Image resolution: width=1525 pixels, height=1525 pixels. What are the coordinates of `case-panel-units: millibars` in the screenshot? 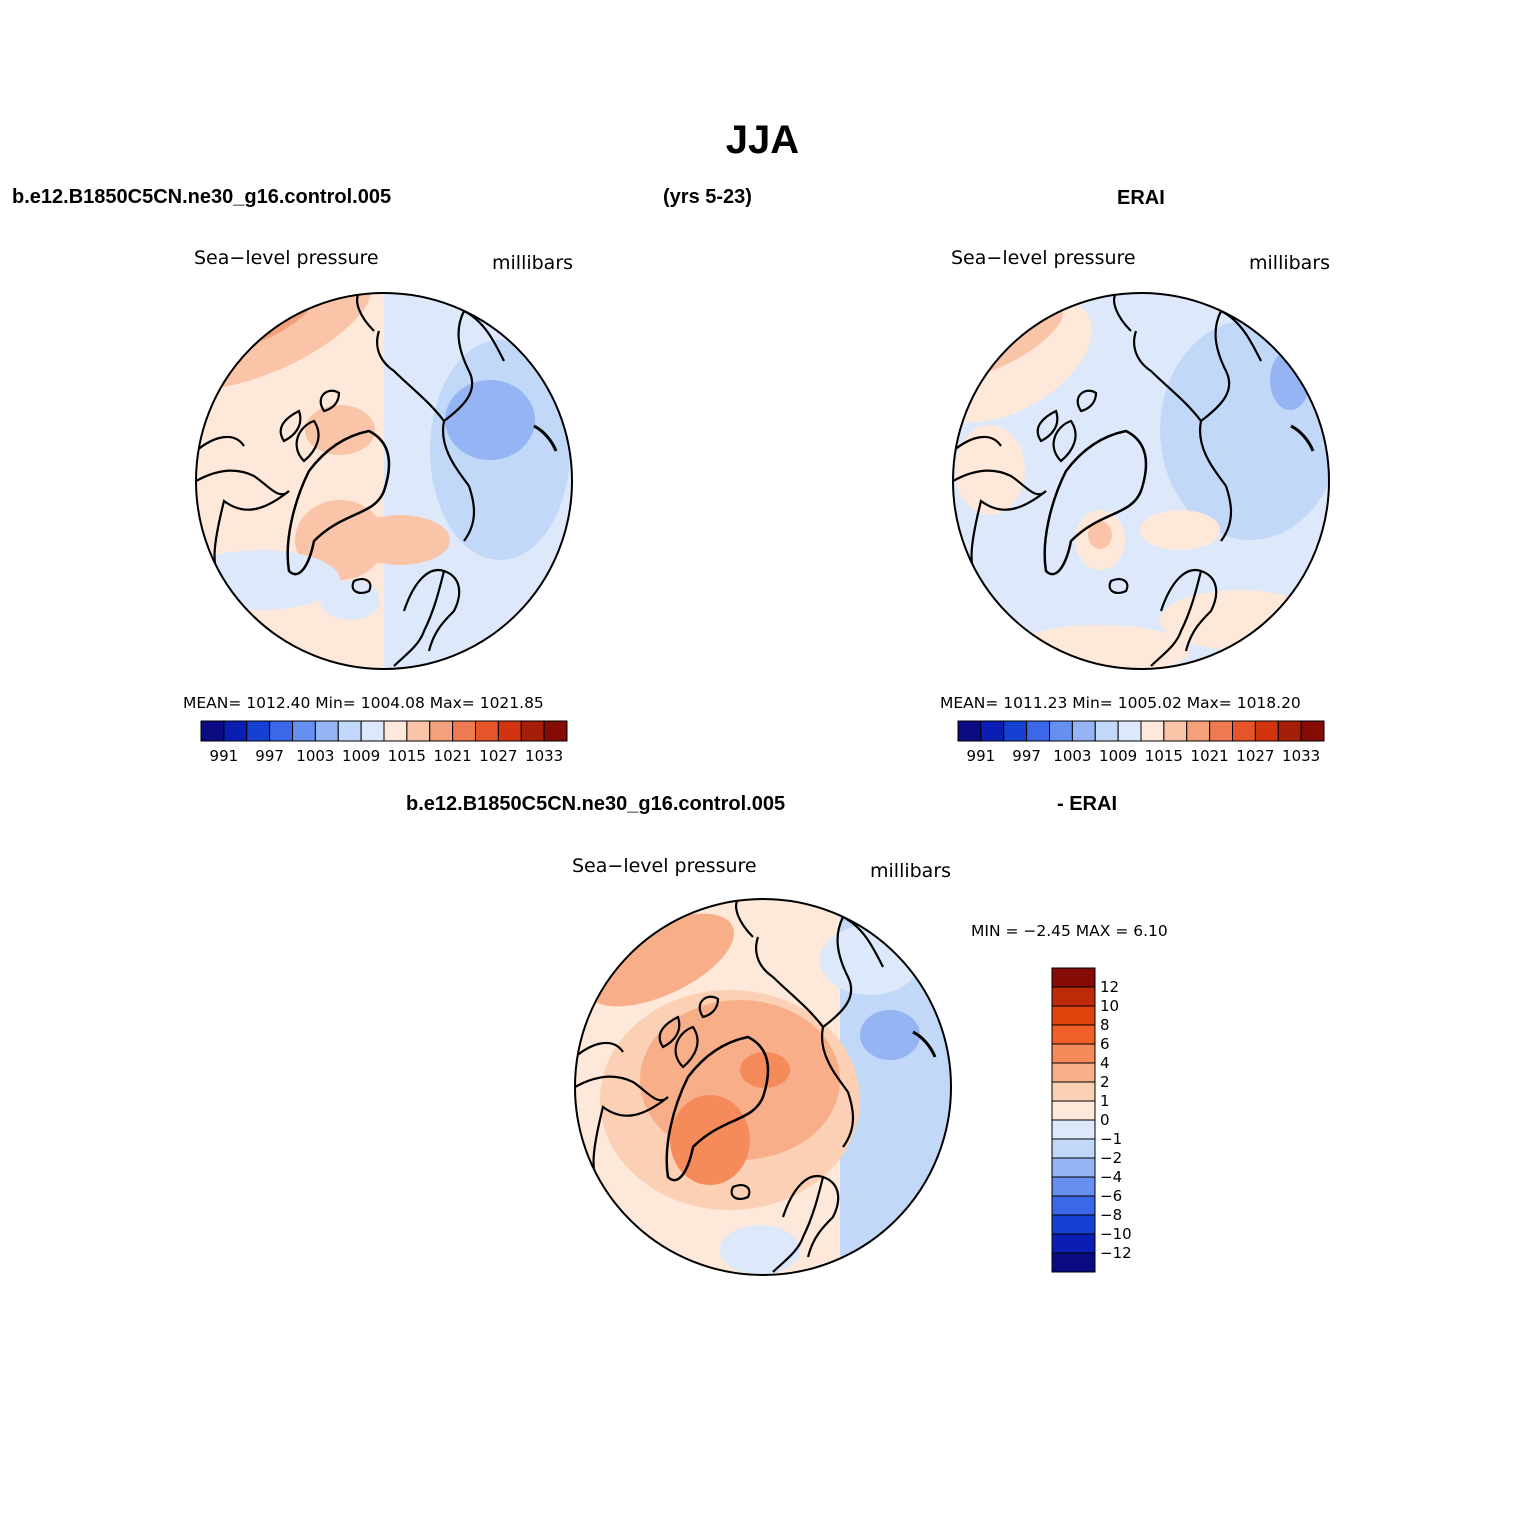 It's located at (533, 263).